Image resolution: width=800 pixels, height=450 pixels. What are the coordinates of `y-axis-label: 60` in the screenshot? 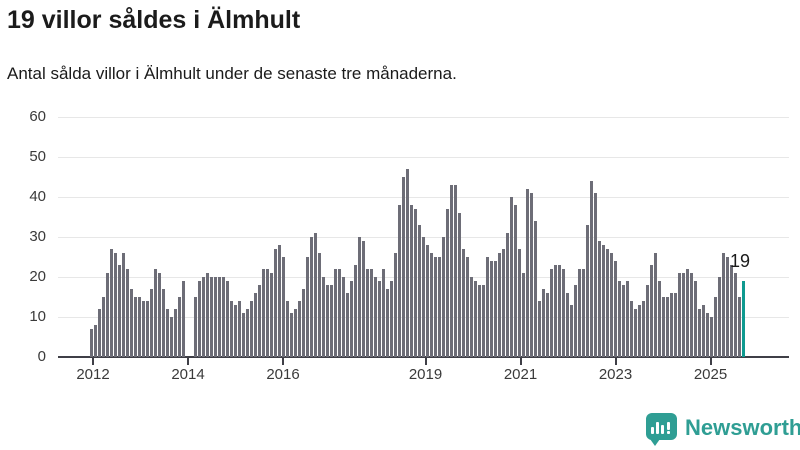 It's located at (37, 116).